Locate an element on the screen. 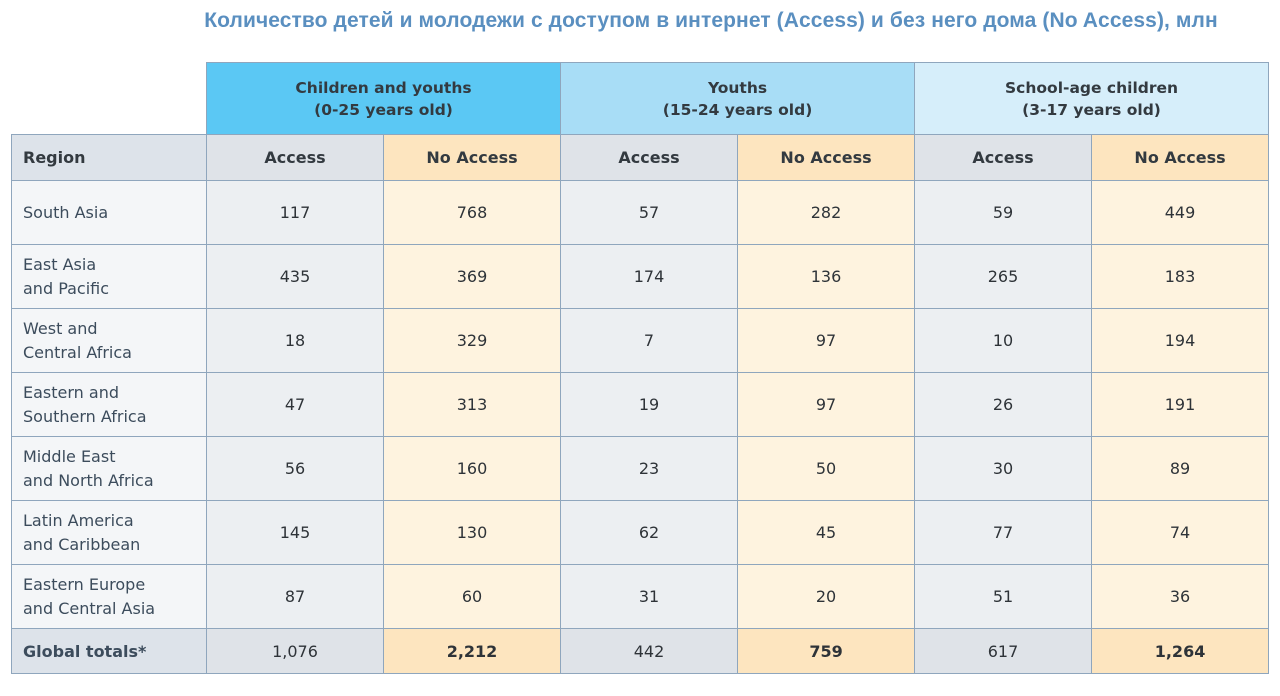 This screenshot has height=696, width=1280. access-value-cell: 51 is located at coordinates (1003, 596).